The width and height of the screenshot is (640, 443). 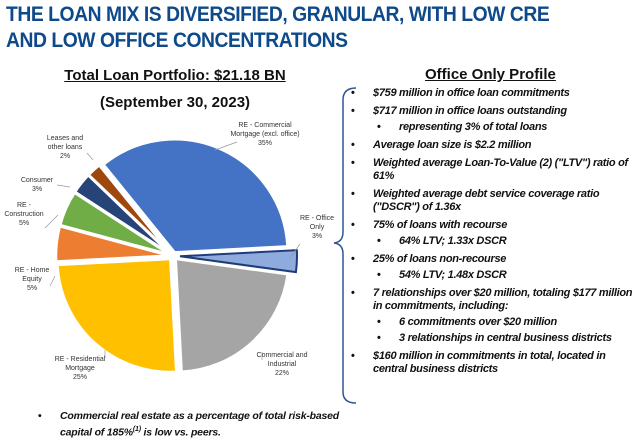 I want to click on title-line-2: AND LOW OFFICE CONCENTRATIONS, so click(x=177, y=40).